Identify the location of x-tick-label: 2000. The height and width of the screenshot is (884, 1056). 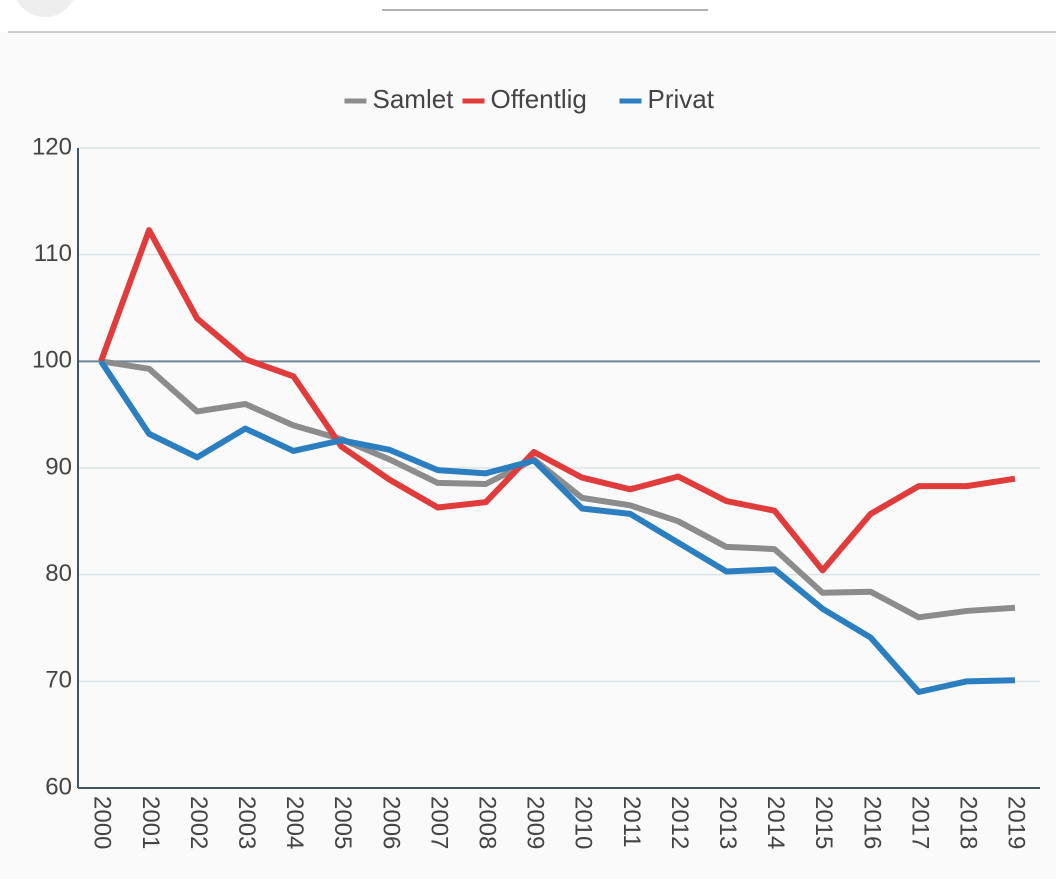
(102, 822).